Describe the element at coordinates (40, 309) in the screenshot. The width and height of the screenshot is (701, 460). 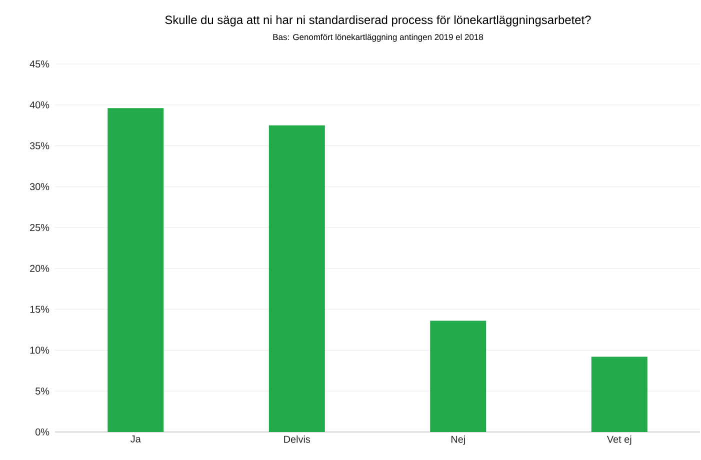
I see `y-tick-label: 15%` at that location.